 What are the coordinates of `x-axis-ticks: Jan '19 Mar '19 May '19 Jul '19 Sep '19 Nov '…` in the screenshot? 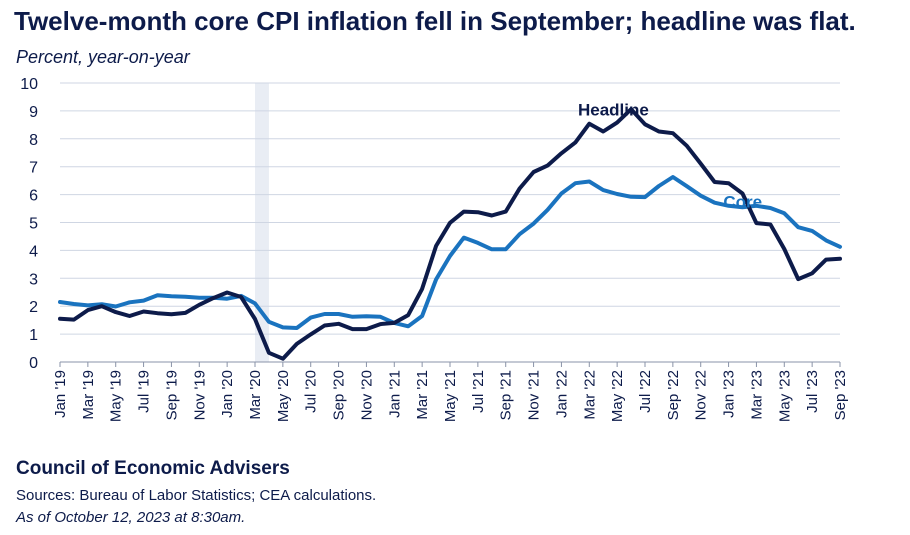 It's located at (450, 392).